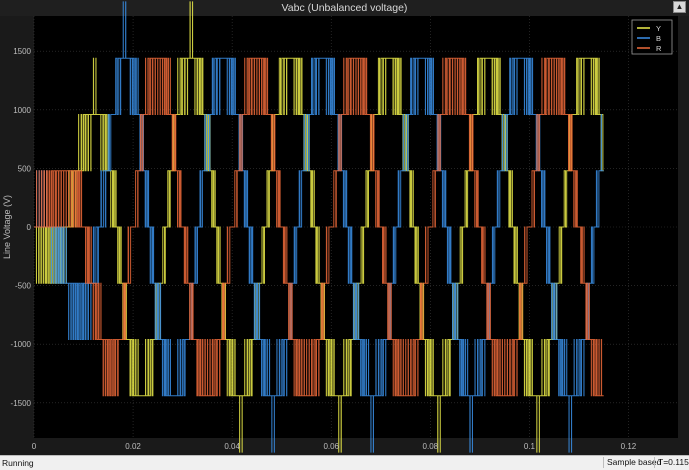  I want to click on legend-label-R: R, so click(659, 48).